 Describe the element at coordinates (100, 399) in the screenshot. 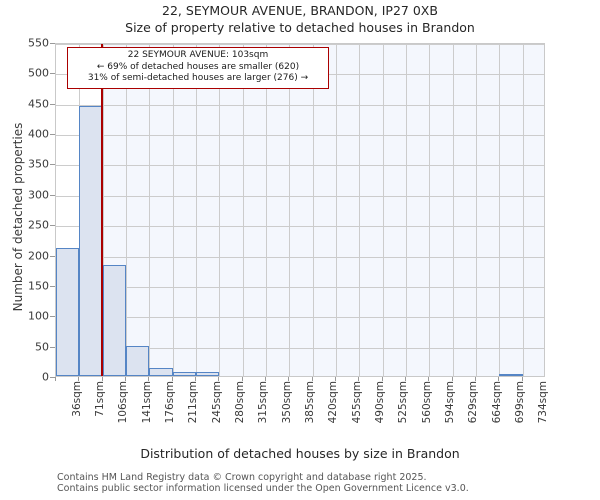

I see `x-axis-tick-label: 71sqm` at that location.